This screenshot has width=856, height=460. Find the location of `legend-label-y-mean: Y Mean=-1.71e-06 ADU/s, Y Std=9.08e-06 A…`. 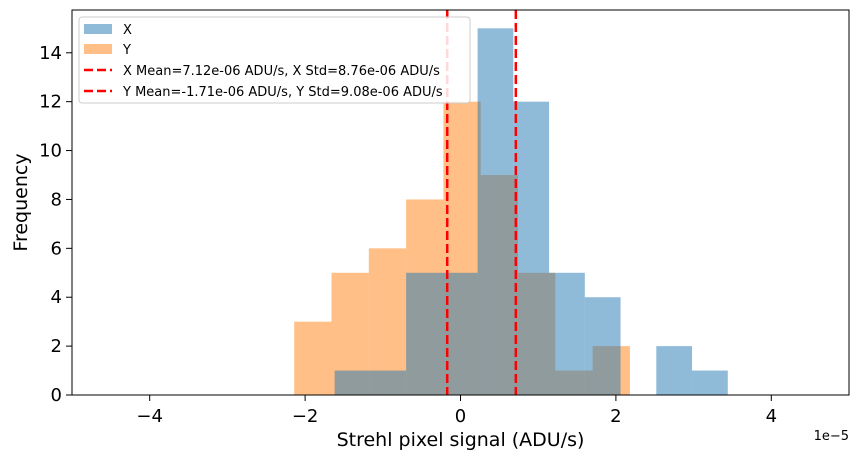

legend-label-y-mean: Y Mean=-1.71e-06 ADU/s, Y Std=9.08e-06 A… is located at coordinates (282, 92).